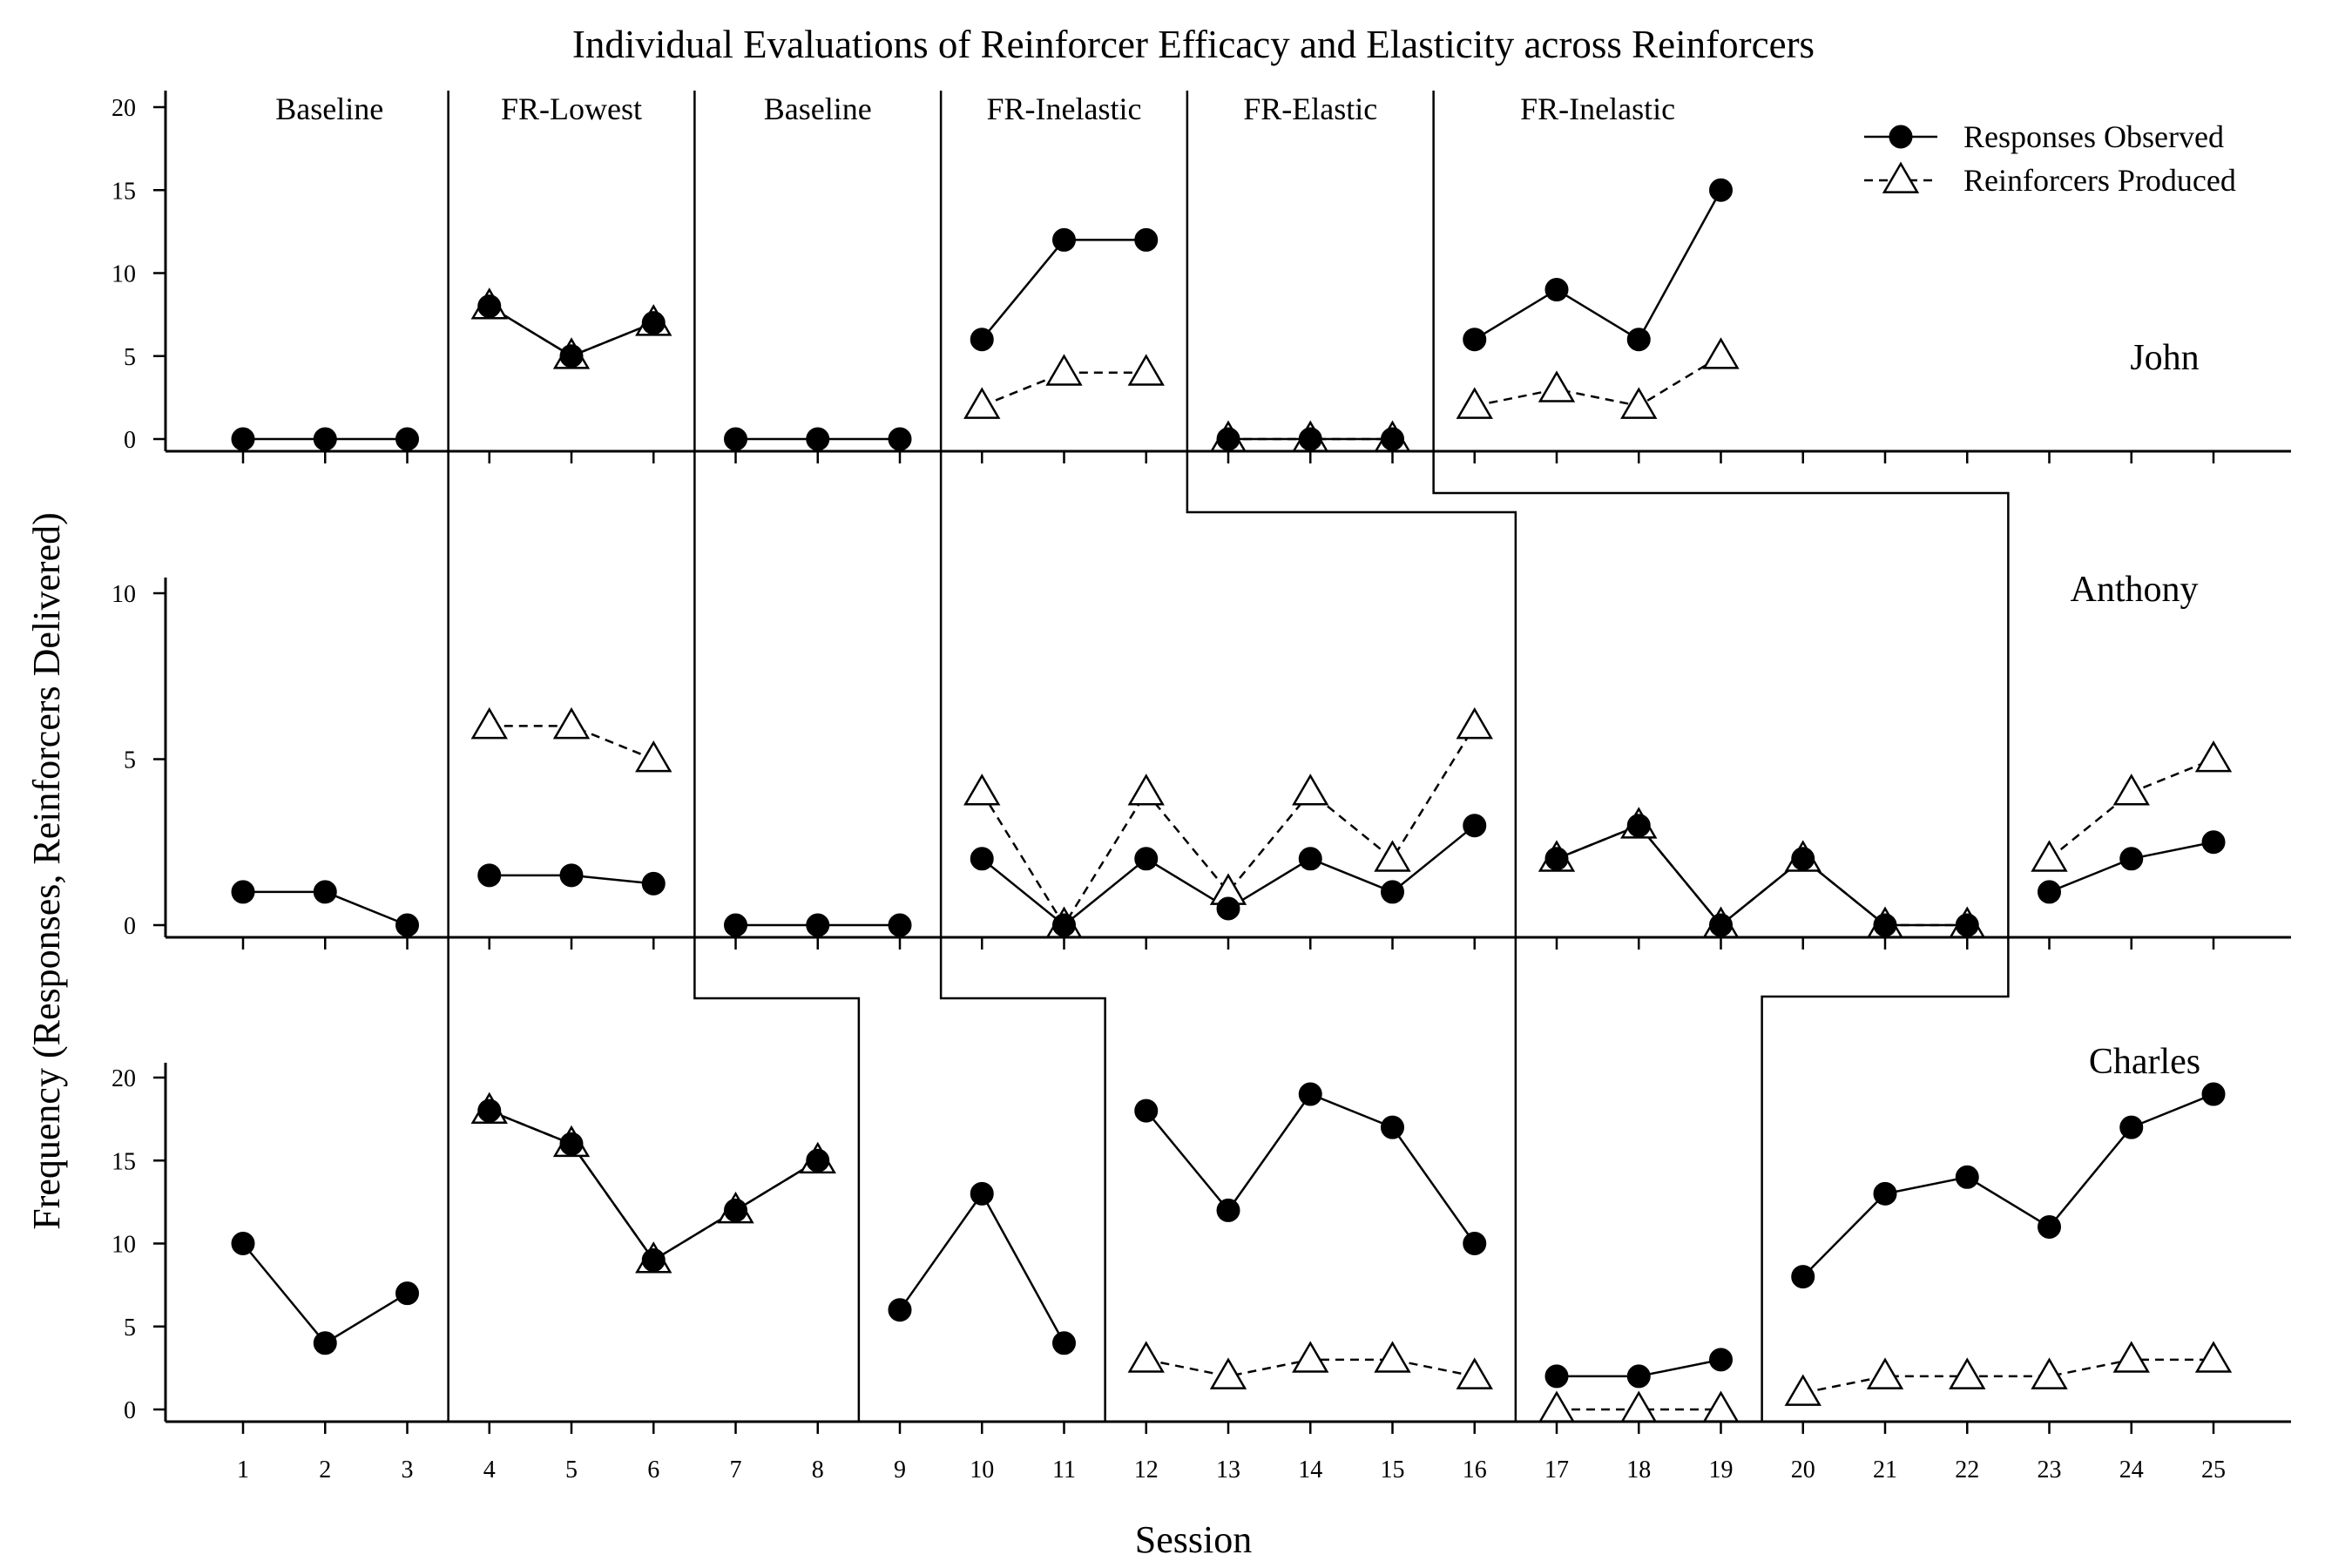 The height and width of the screenshot is (1568, 2352). Describe the element at coordinates (1556, 1470) in the screenshot. I see `x-tick-label: 17` at that location.